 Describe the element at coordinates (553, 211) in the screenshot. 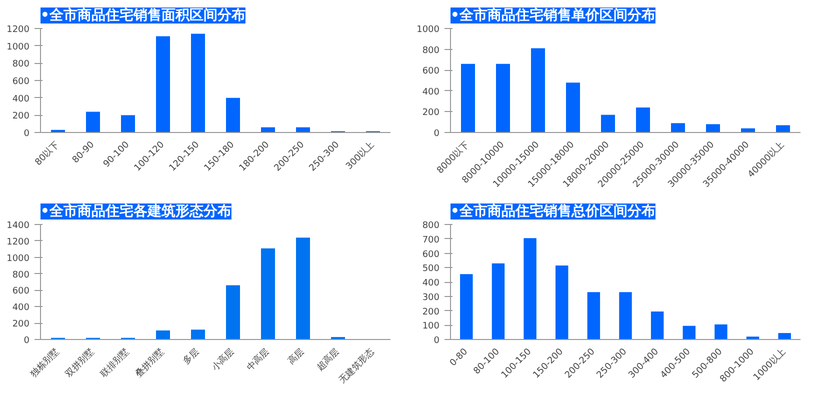

I see `chart-title: •全市商品住宅销售总价区间分布` at that location.